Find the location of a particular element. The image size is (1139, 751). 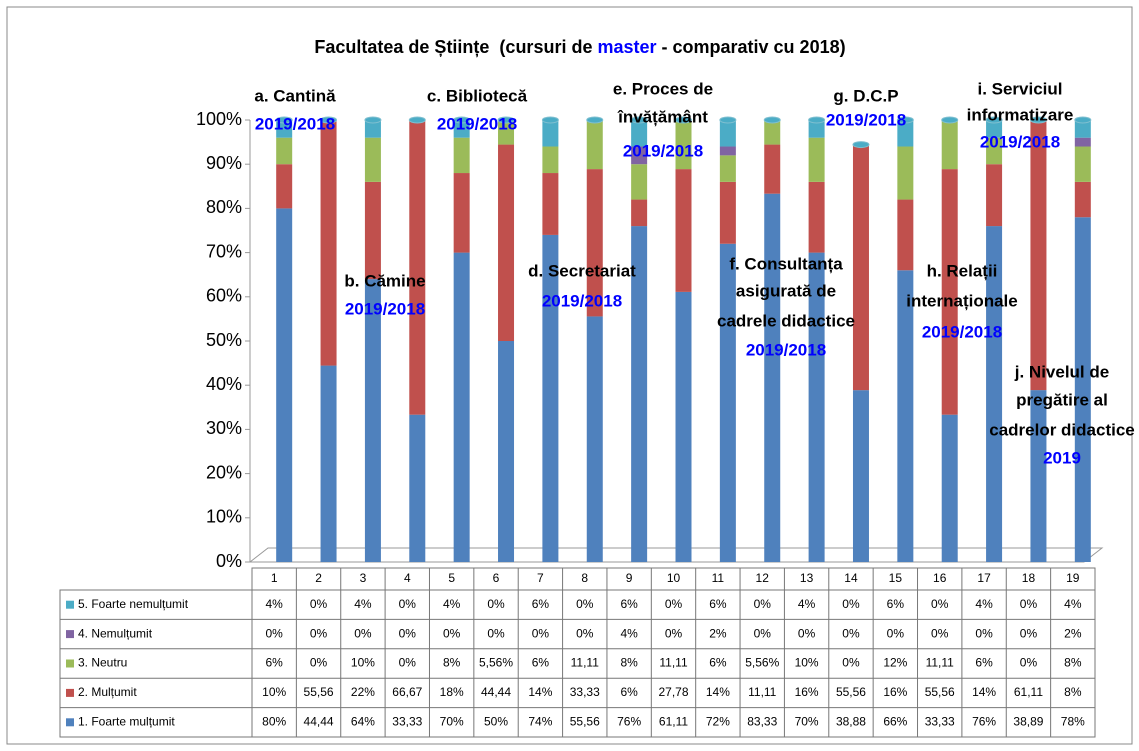

table-cell: 22% is located at coordinates (363, 692).